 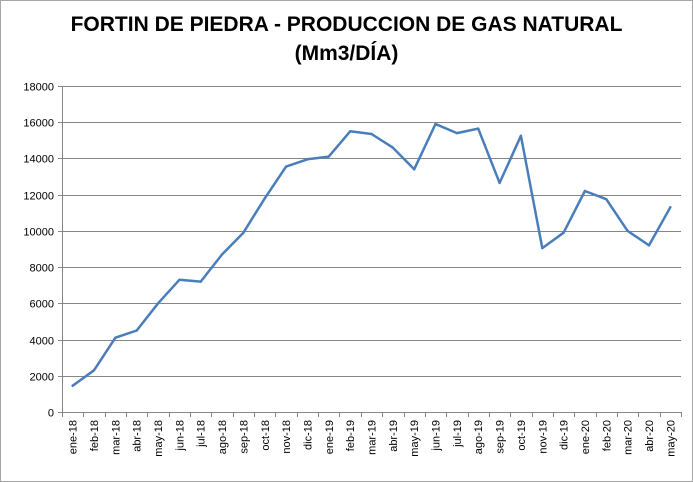 What do you see at coordinates (38, 160) in the screenshot?
I see `y-tick-label: 14000` at bounding box center [38, 160].